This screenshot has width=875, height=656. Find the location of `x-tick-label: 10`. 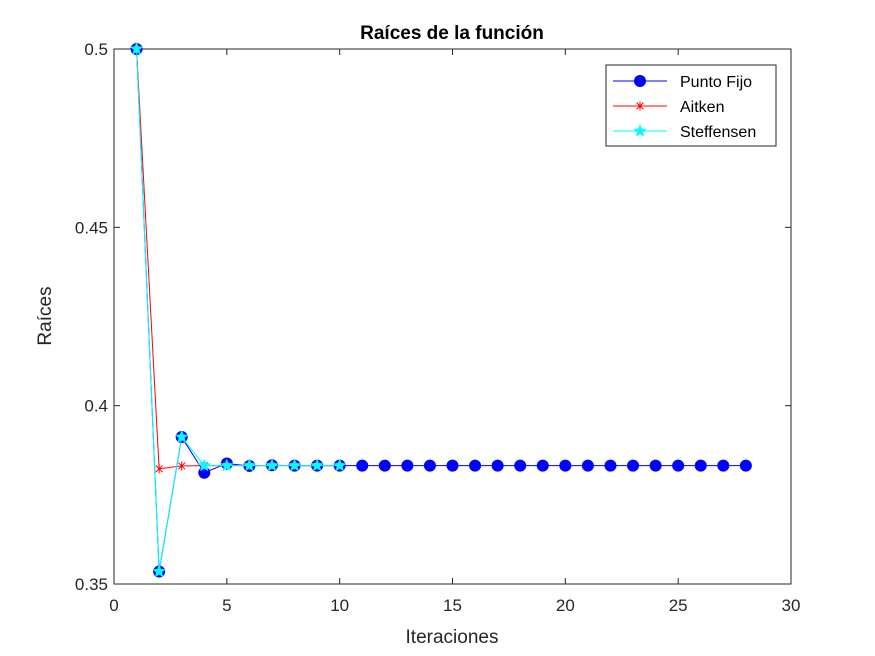

x-tick-label: 10 is located at coordinates (339, 605).